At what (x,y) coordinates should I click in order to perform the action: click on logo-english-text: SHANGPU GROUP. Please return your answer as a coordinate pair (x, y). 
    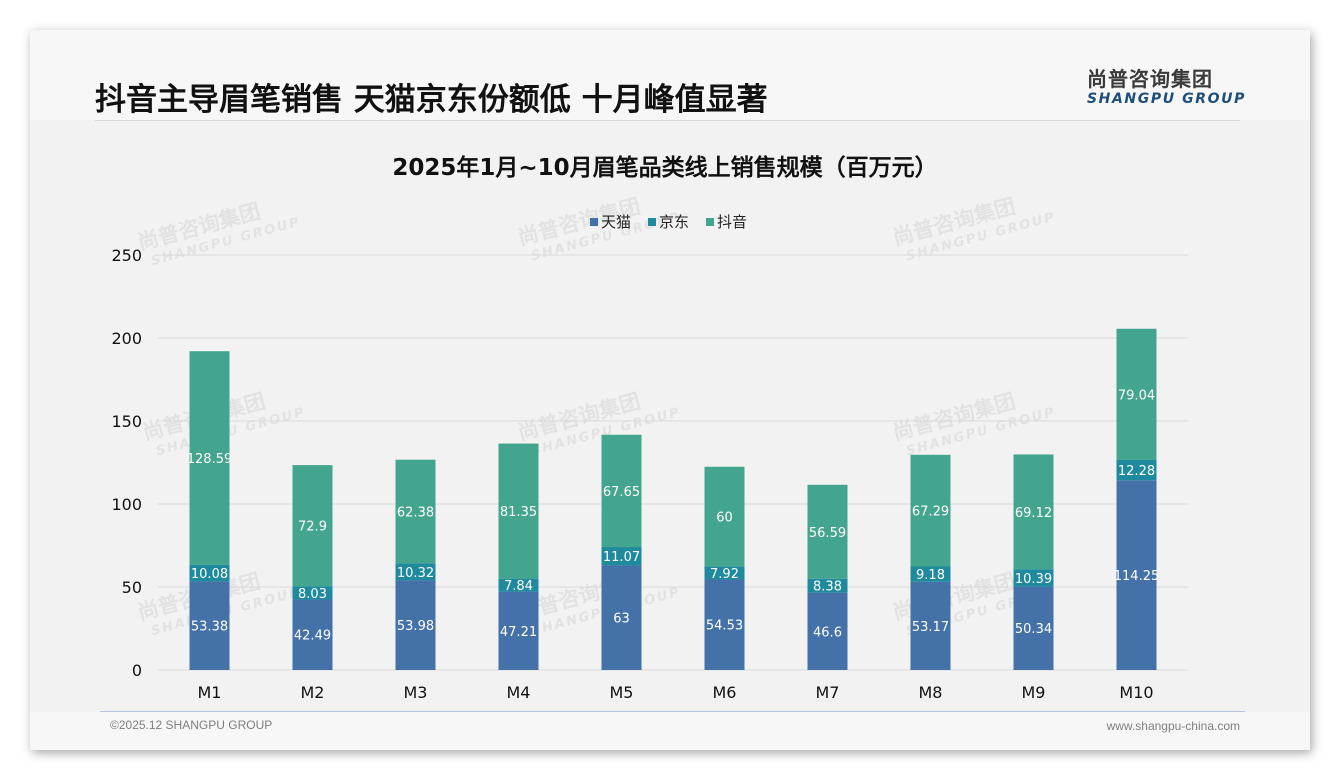
    Looking at the image, I should click on (1166, 99).